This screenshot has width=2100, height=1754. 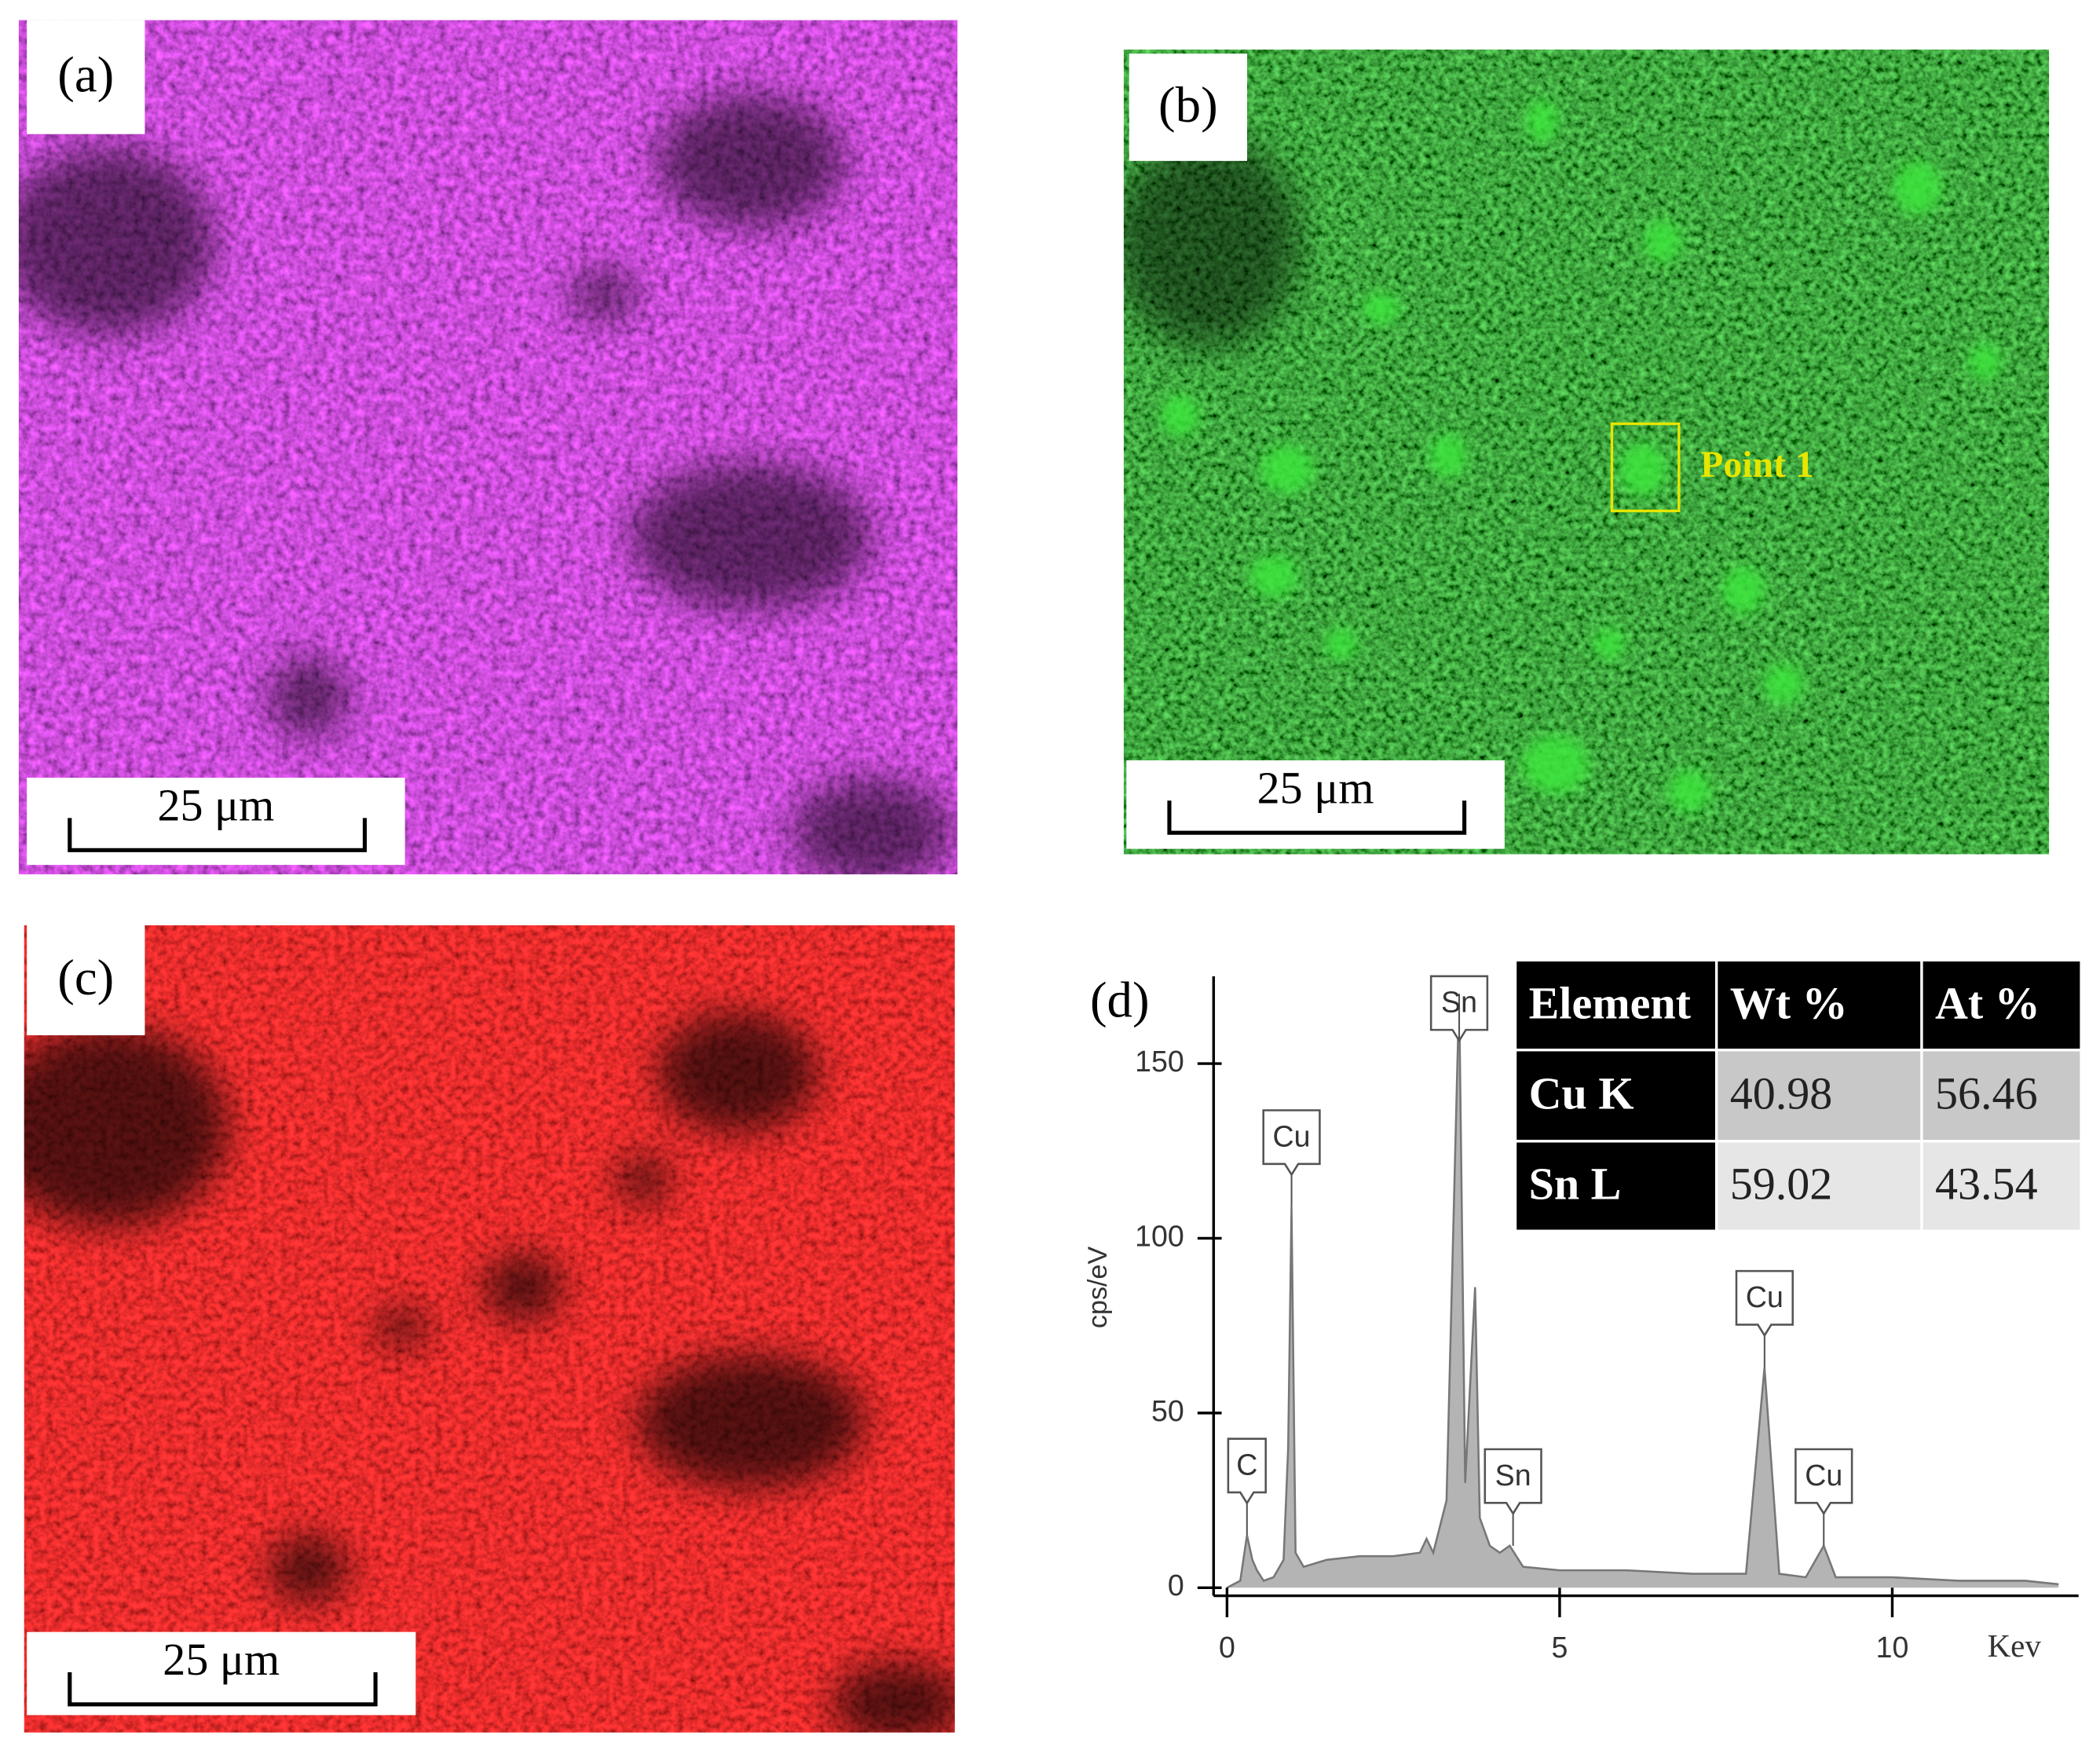 What do you see at coordinates (1246, 1464) in the screenshot?
I see `peak-label: C` at bounding box center [1246, 1464].